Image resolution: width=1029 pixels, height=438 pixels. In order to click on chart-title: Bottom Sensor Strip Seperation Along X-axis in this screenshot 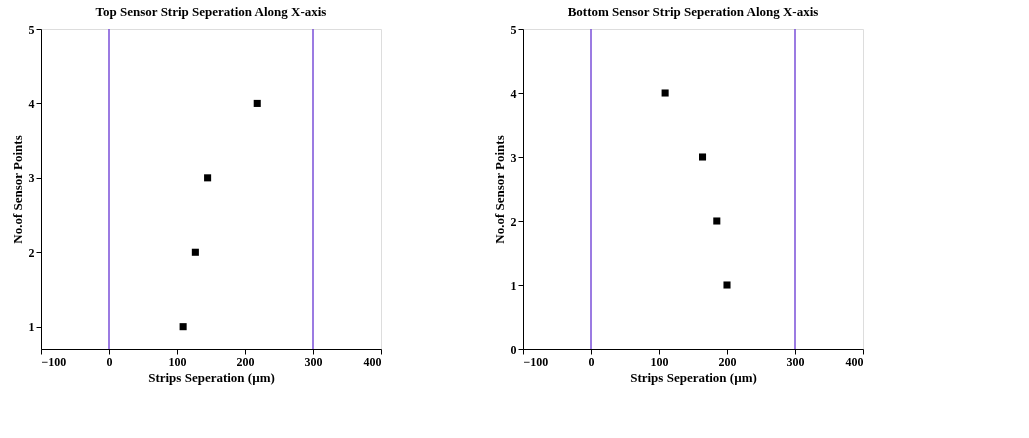, I will do `click(693, 11)`.